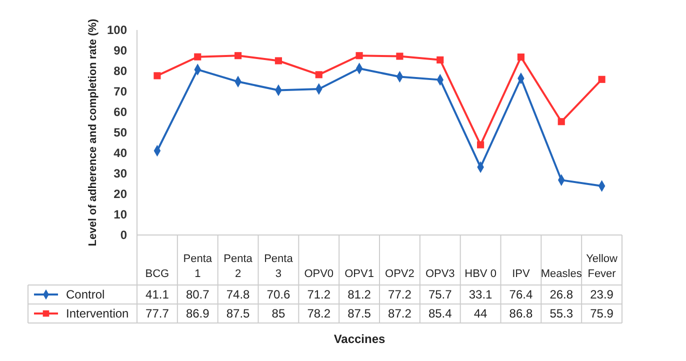 The image size is (686, 361). What do you see at coordinates (399, 274) in the screenshot?
I see `x-tick-label: OPV2` at bounding box center [399, 274].